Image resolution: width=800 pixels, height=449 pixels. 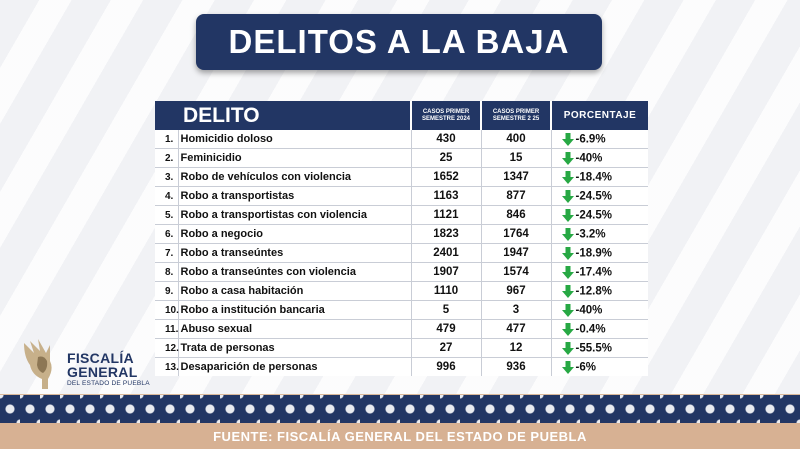 What do you see at coordinates (295, 291) in the screenshot?
I see `row-crime-name: Robo a casa habitación` at bounding box center [295, 291].